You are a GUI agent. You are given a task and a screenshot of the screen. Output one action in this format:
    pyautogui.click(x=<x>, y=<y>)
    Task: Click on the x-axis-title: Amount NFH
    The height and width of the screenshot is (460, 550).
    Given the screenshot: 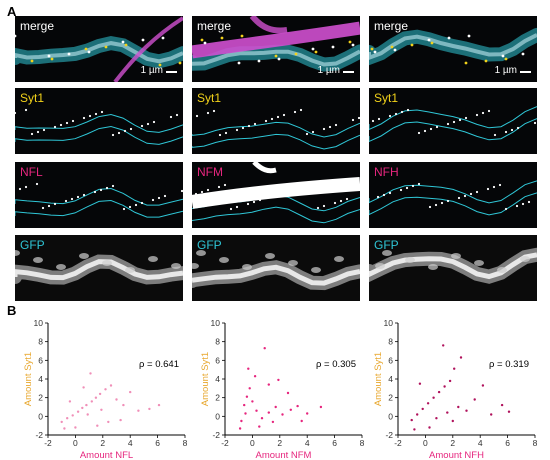 What is the action you would take?
    pyautogui.click(x=456, y=455)
    